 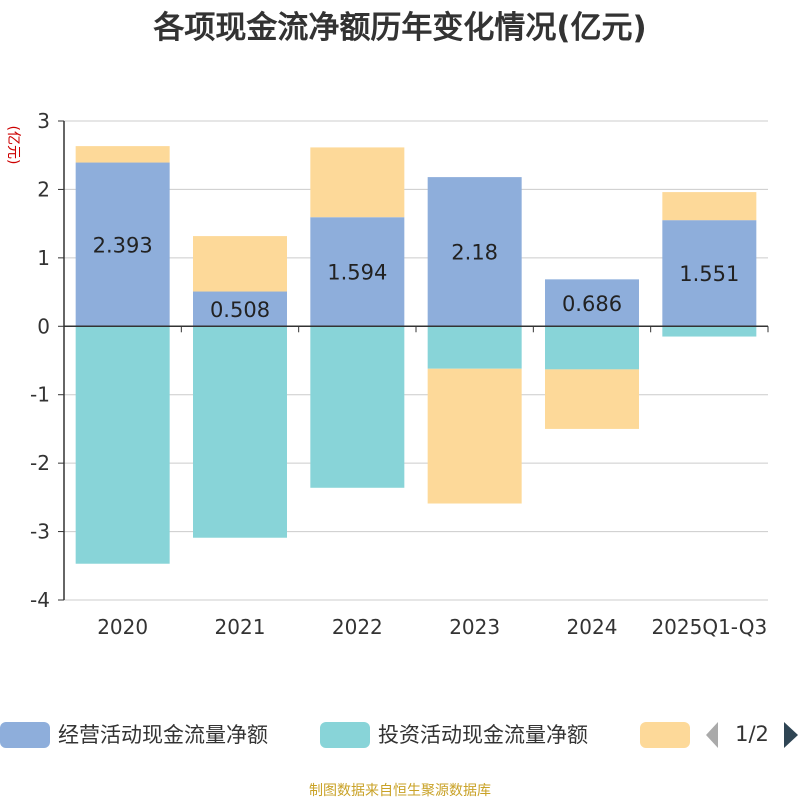 What do you see at coordinates (399, 28) in the screenshot?
I see `chart-title: 各项现金流净额历年变化情况(亿元)` at bounding box center [399, 28].